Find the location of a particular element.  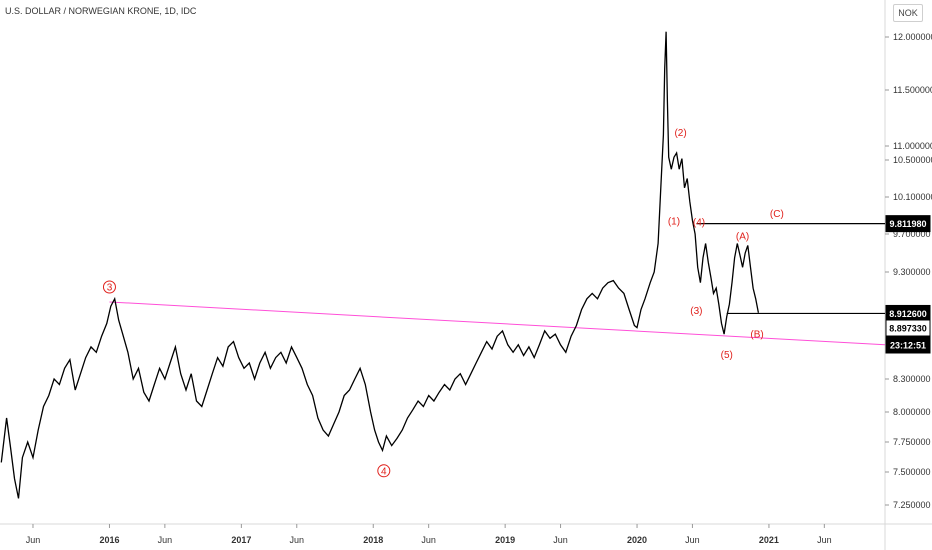

wave-label: (1) is located at coordinates (674, 222).